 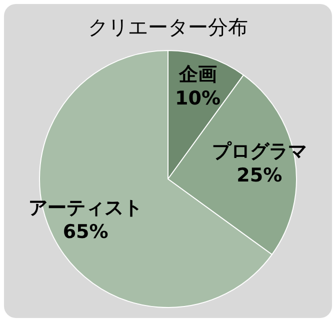 What do you see at coordinates (198, 98) in the screenshot?
I see `data-label: 10%` at bounding box center [198, 98].